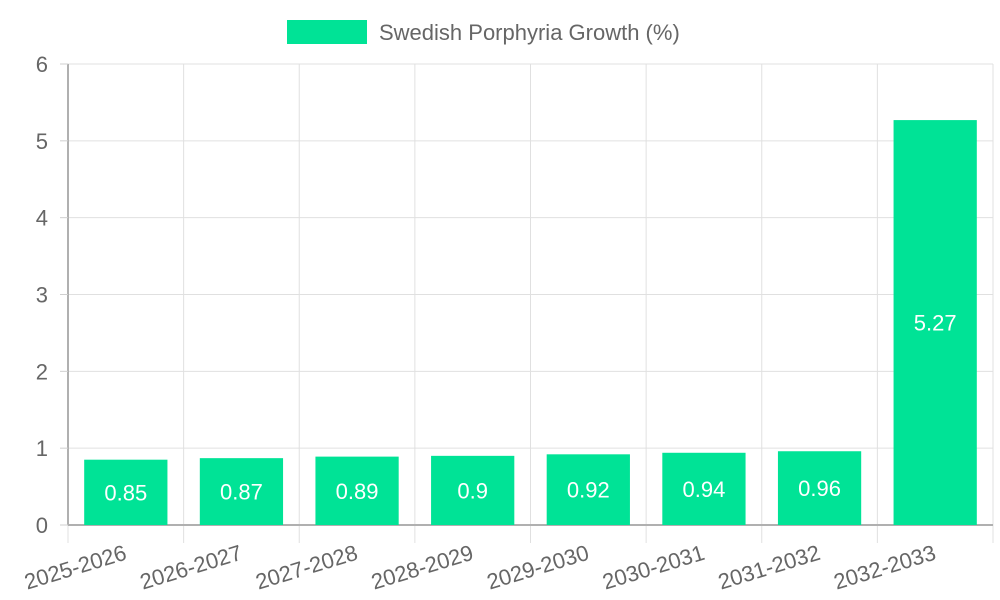 The height and width of the screenshot is (600, 1000). What do you see at coordinates (42, 371) in the screenshot?
I see `y-tick-label: 2` at bounding box center [42, 371].